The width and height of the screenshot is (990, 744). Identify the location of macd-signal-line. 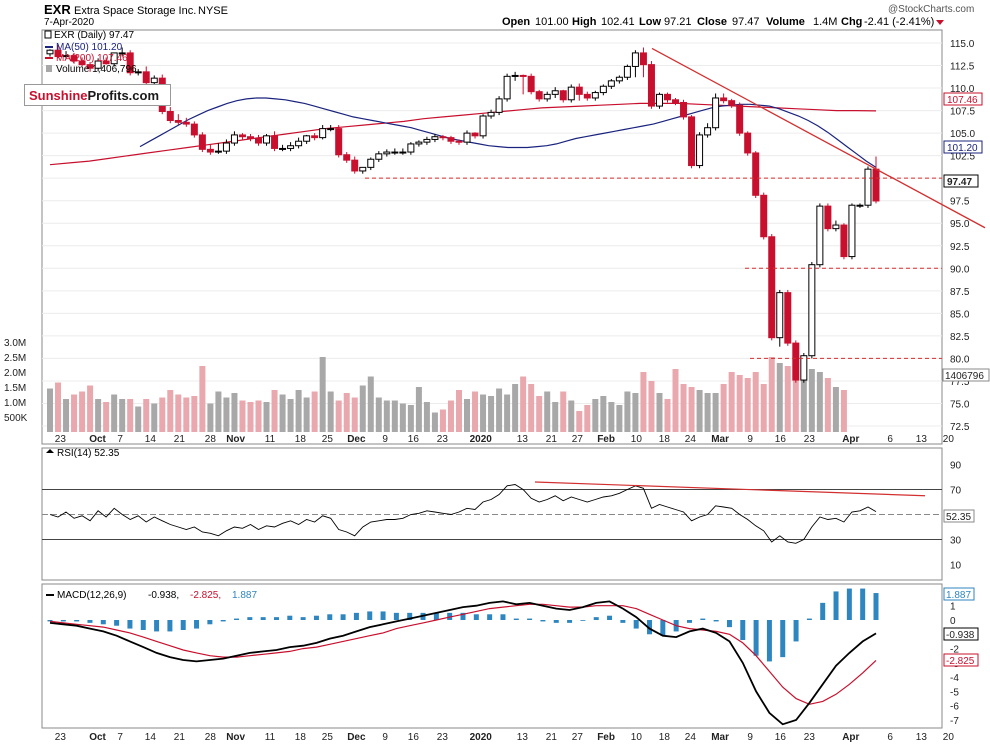
(463, 654).